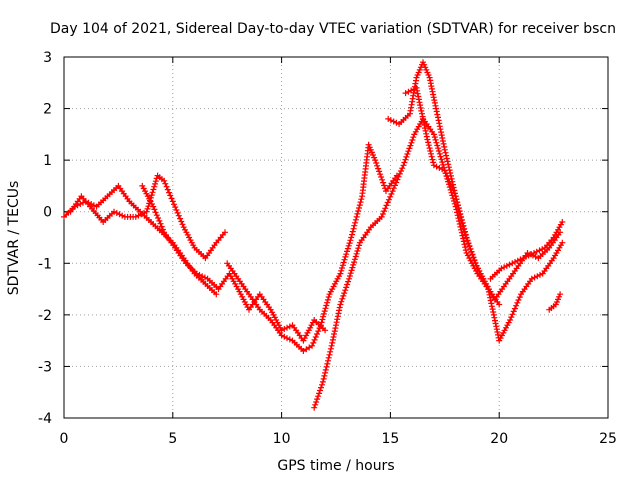 The image size is (640, 480). I want to click on y-tick-label: -4, so click(45, 419).